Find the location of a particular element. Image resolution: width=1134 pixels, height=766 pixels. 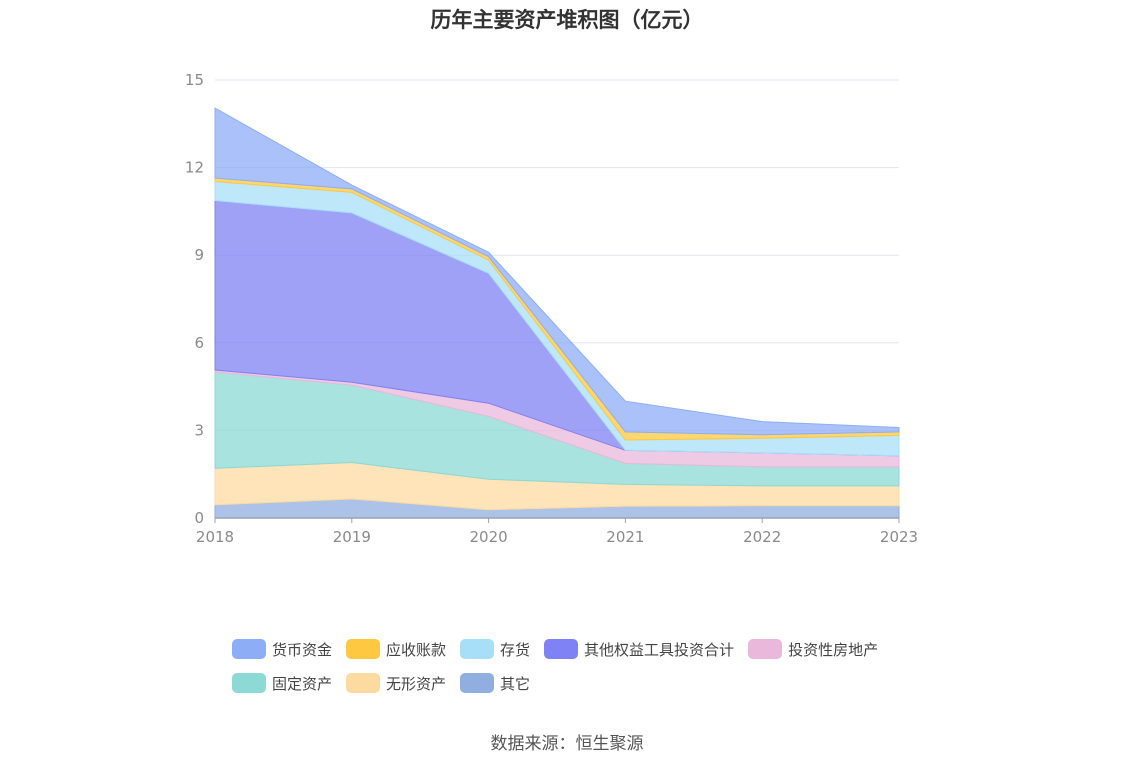

legend-item: 货币资金 is located at coordinates (282, 649).